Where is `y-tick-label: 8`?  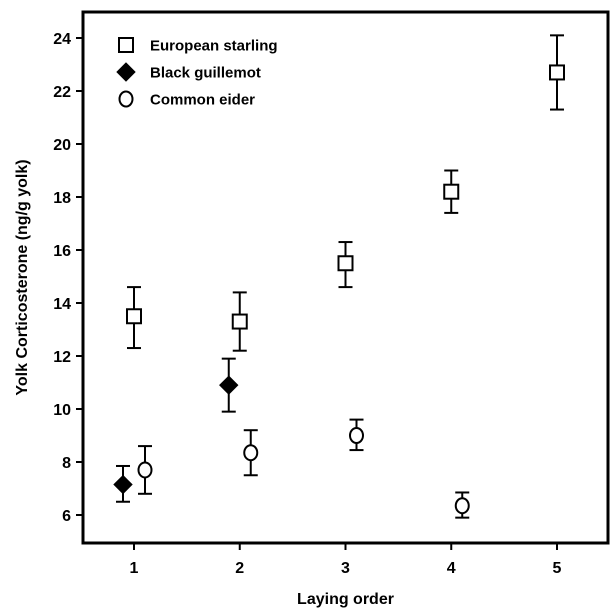 y-tick-label: 8 is located at coordinates (66, 463).